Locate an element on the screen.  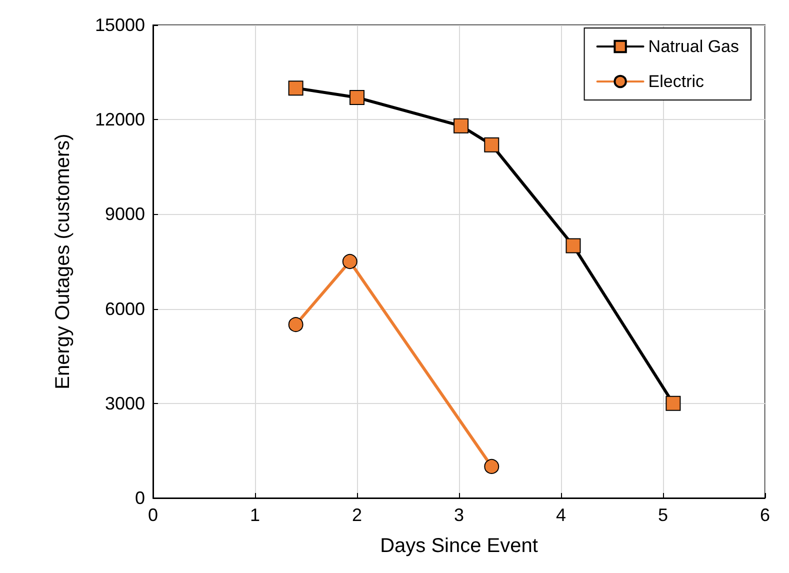
legend-label: Natrual Gas is located at coordinates (693, 46).